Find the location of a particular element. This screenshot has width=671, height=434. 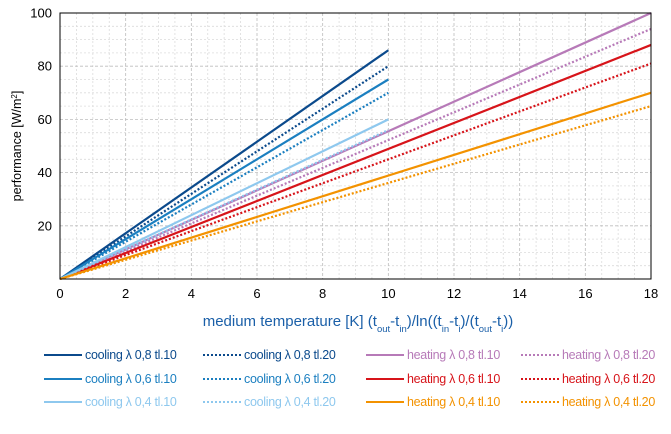

y-tick-label: 20 is located at coordinates (45, 225).